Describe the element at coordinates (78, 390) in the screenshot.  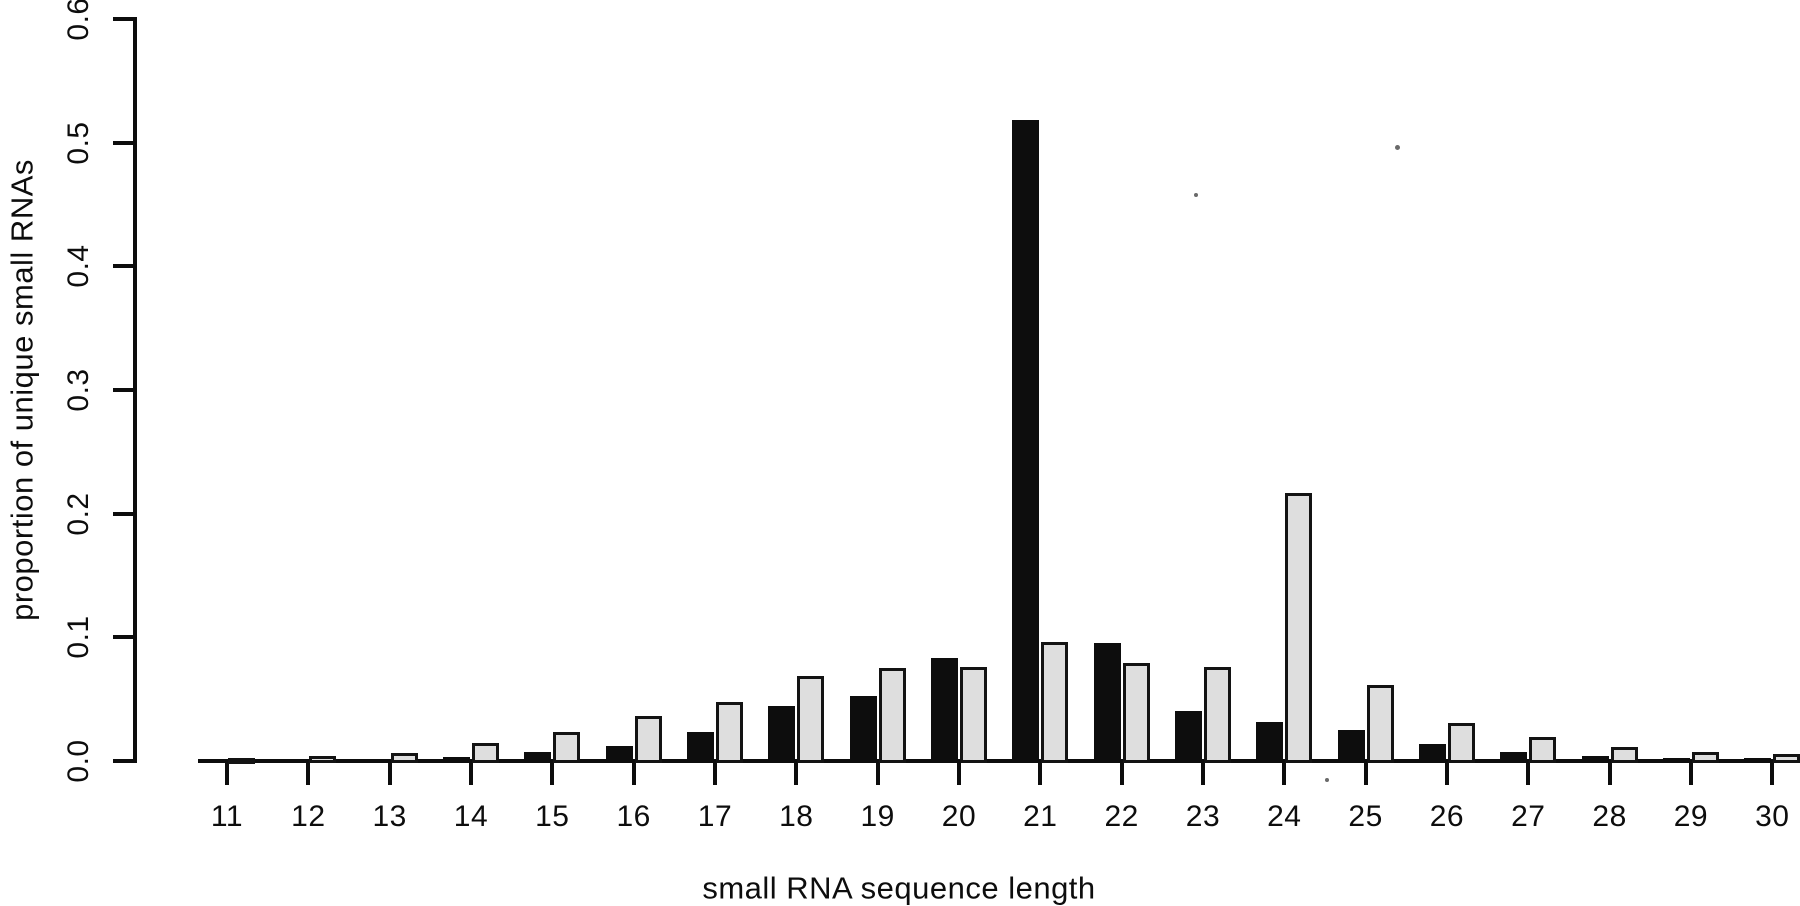
I see `y-tick-label-0.3: 0.3` at that location.